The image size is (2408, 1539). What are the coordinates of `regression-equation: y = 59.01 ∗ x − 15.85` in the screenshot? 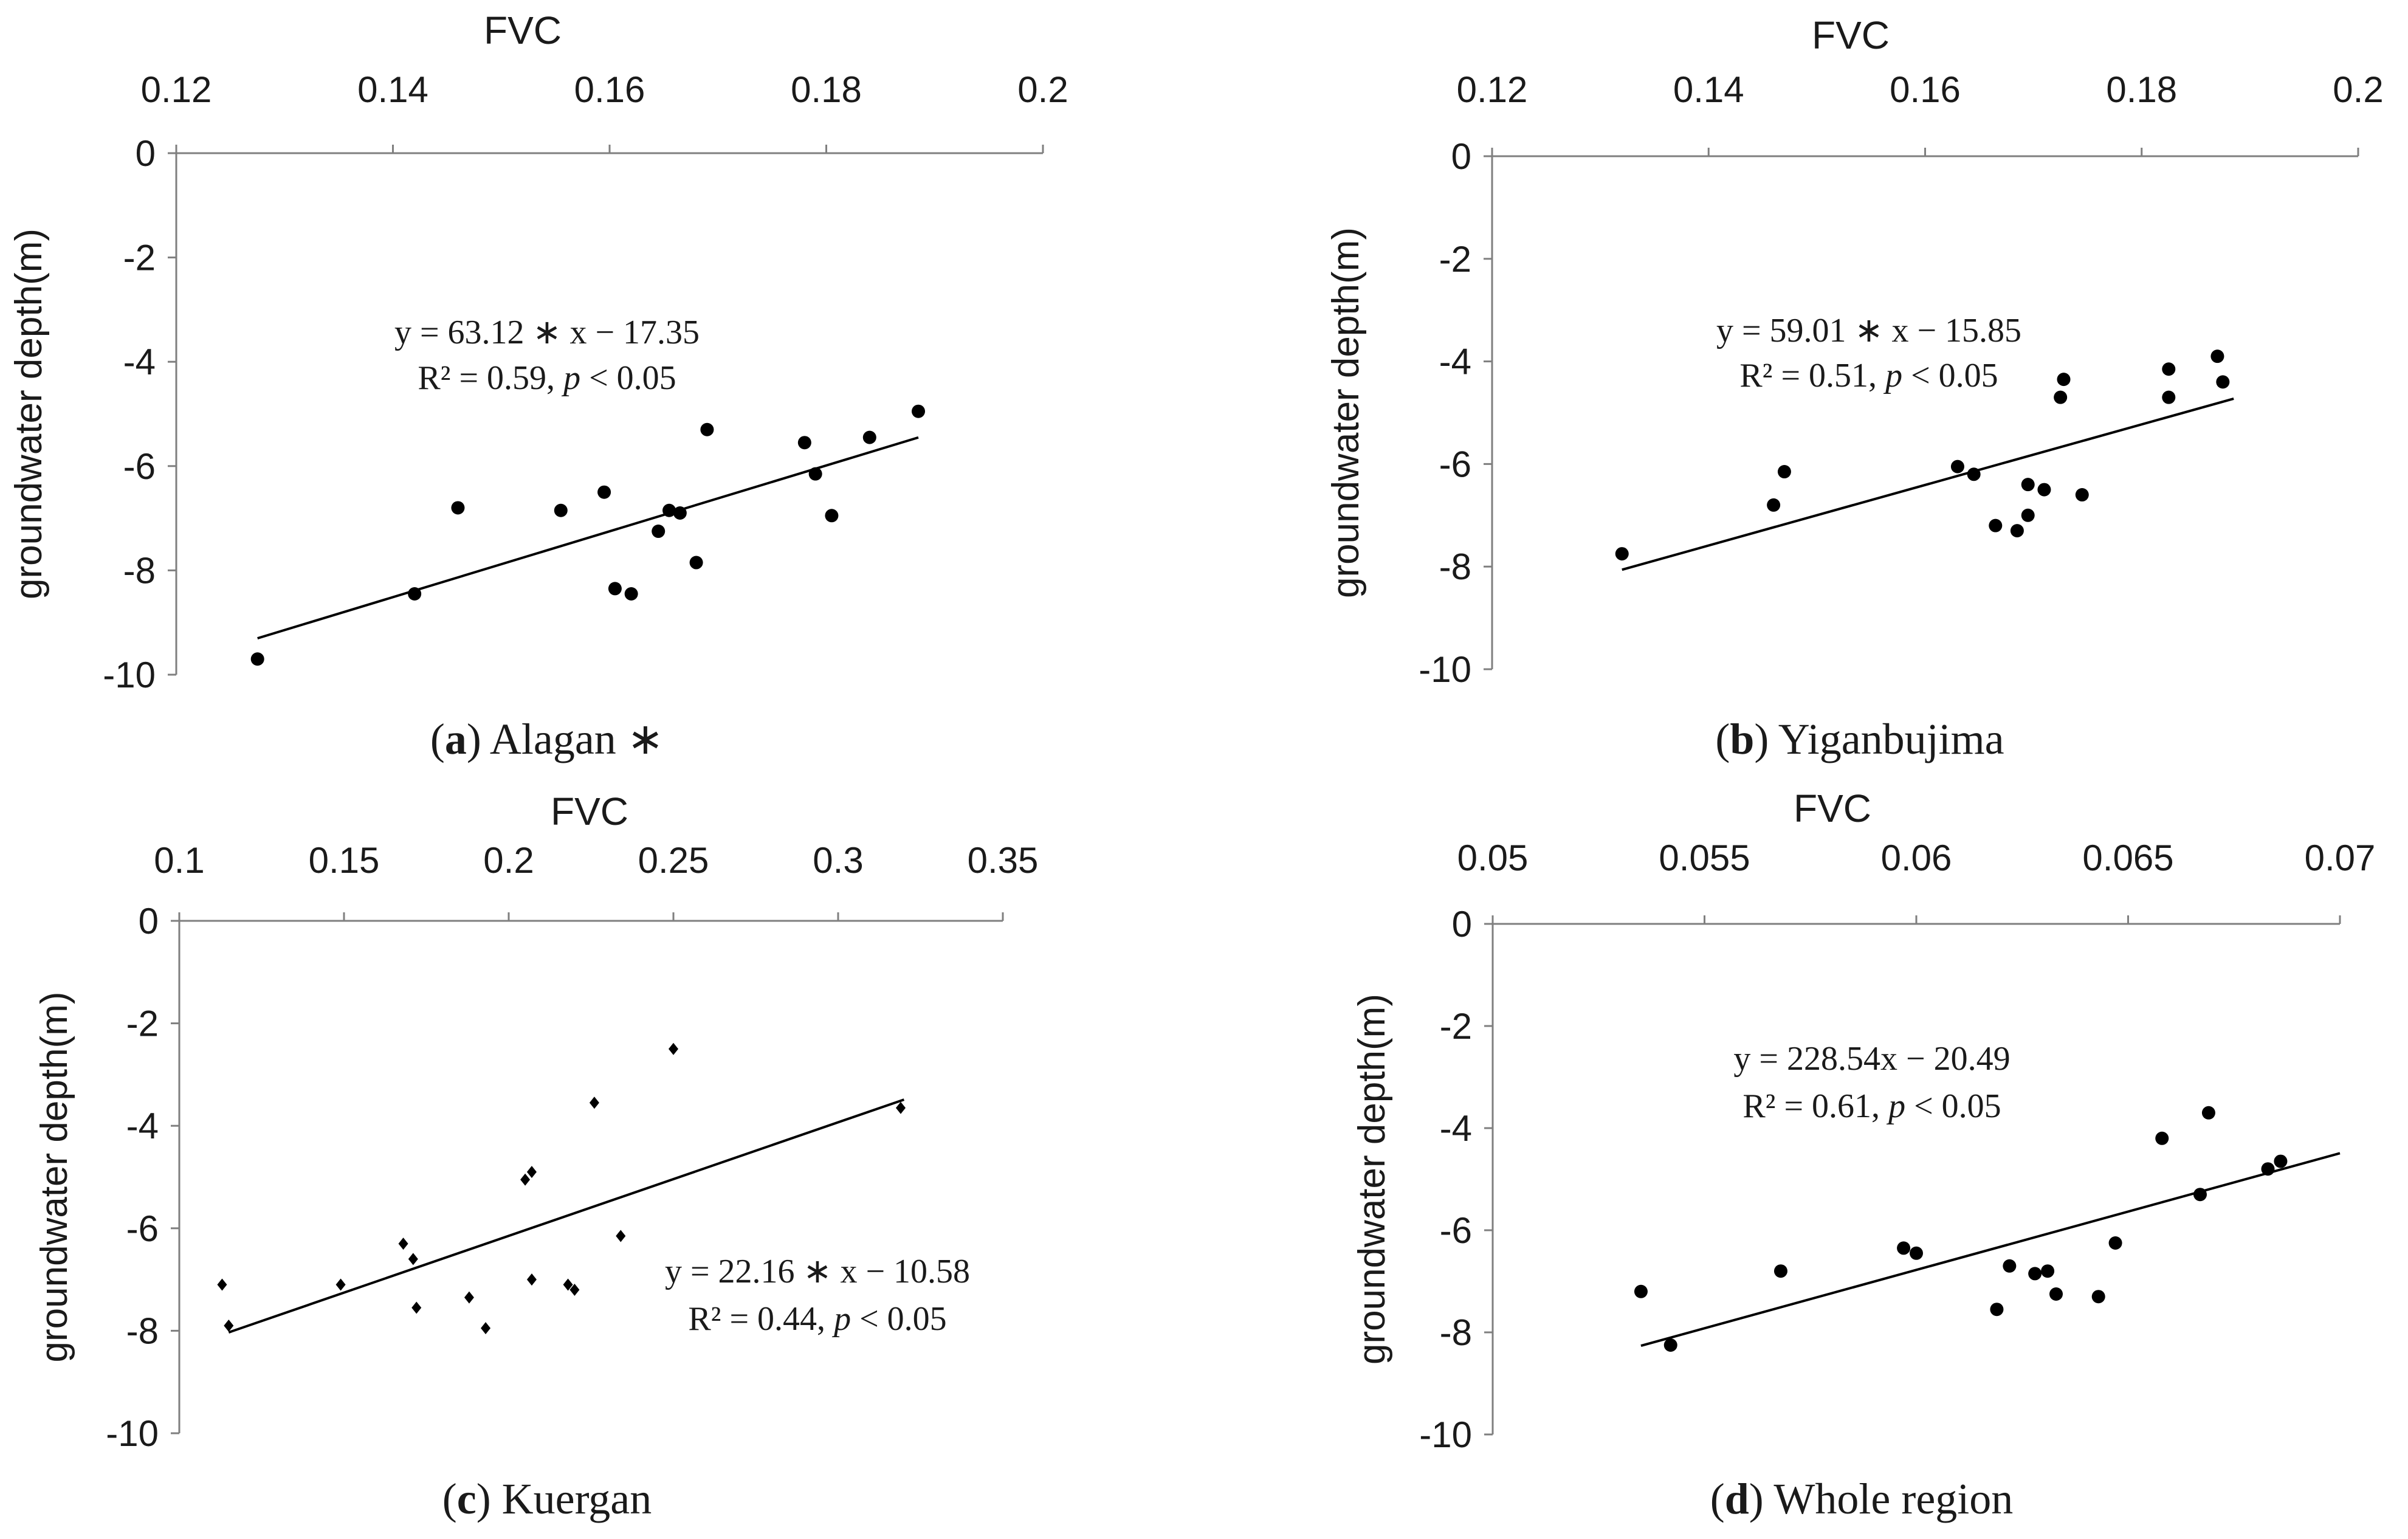 It's located at (1868, 330).